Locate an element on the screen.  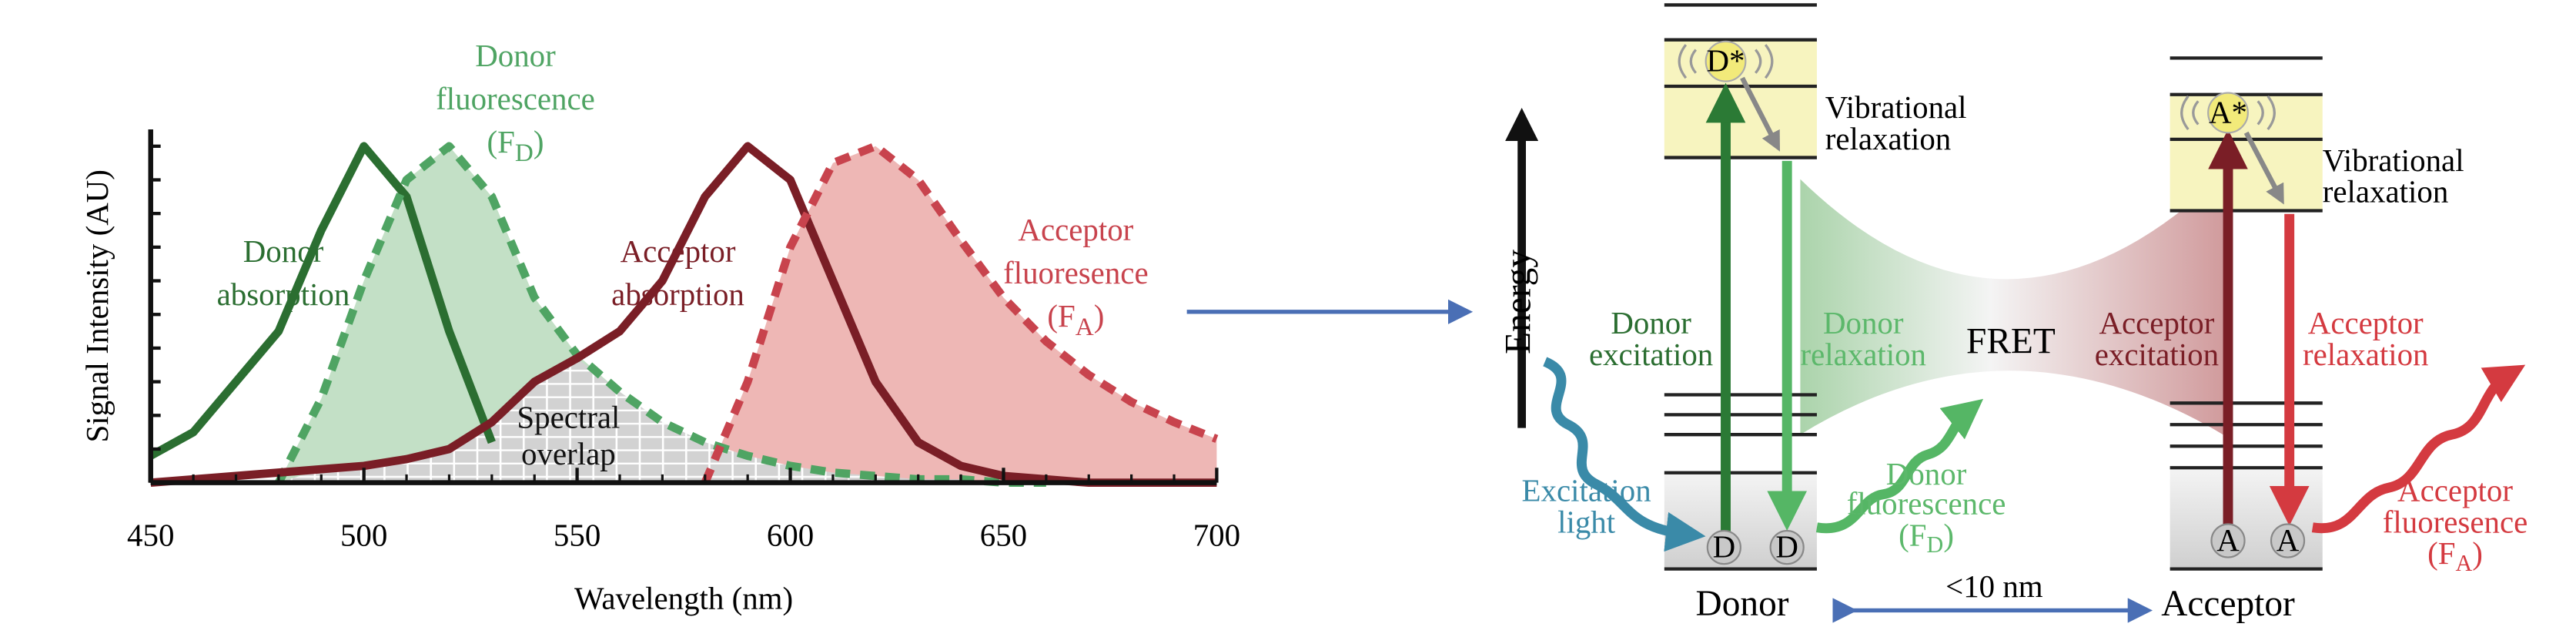
donor-relaxation-label: Donor relaxation is located at coordinates (1863, 339).